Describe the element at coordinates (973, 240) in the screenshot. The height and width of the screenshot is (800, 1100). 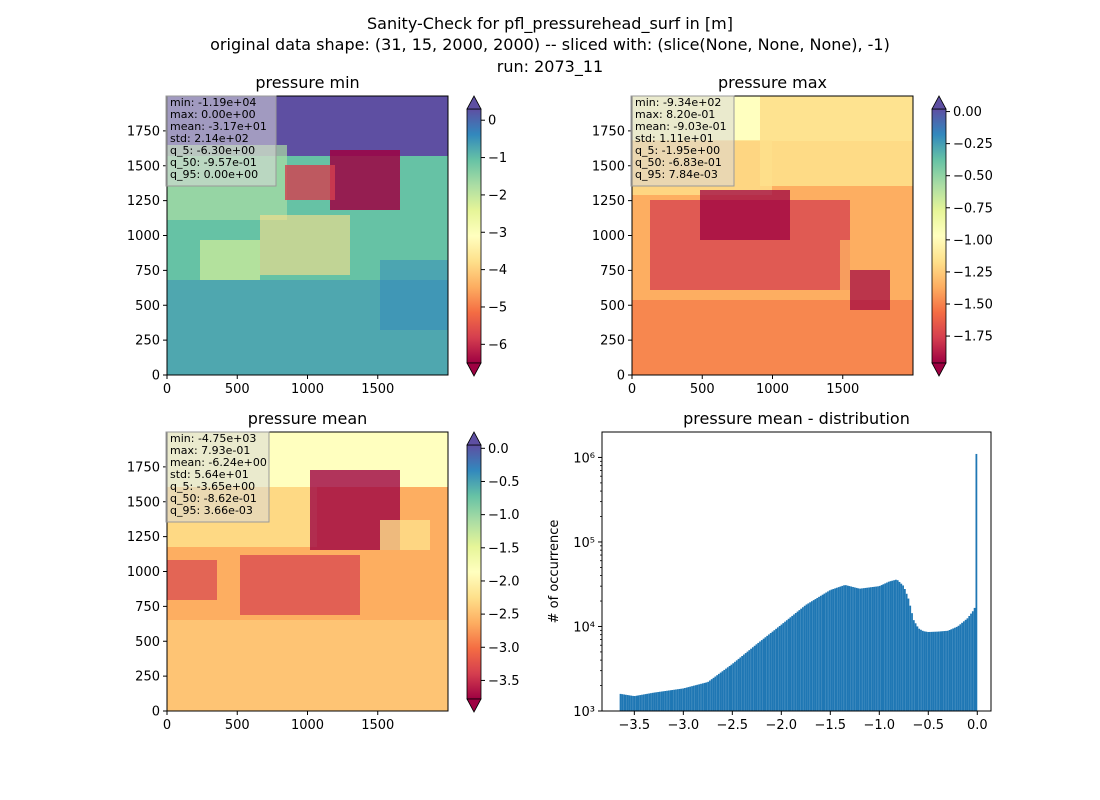
I see `colorbar-tick-label: −1.00` at that location.